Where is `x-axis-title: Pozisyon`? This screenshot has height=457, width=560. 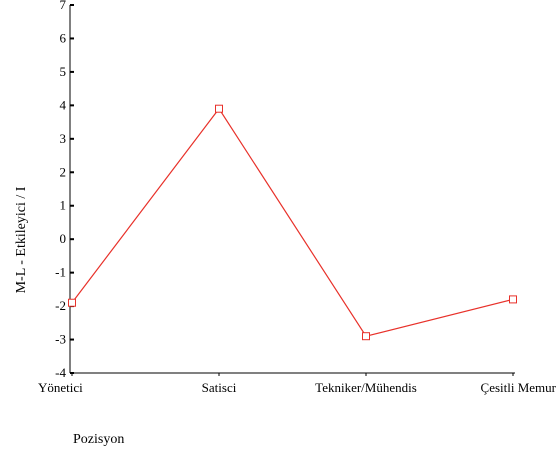
x-axis-title: Pozisyon is located at coordinates (98, 439).